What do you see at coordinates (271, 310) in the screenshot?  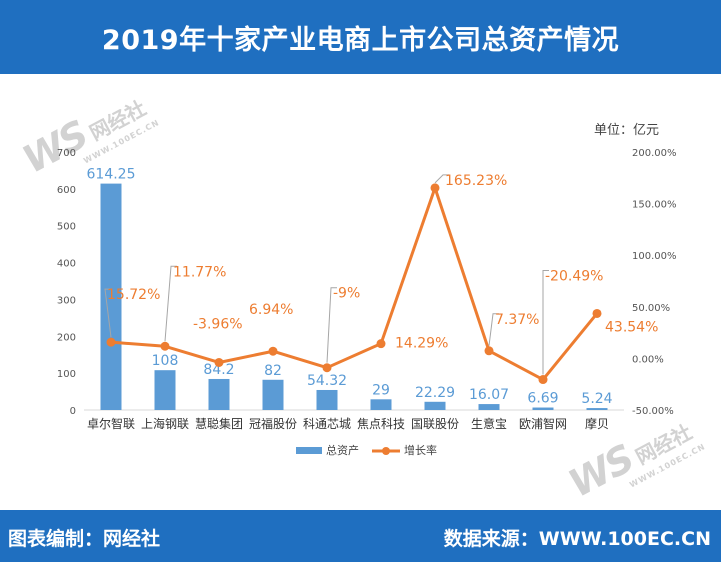 I see `line-data-label: 6.94%` at bounding box center [271, 310].